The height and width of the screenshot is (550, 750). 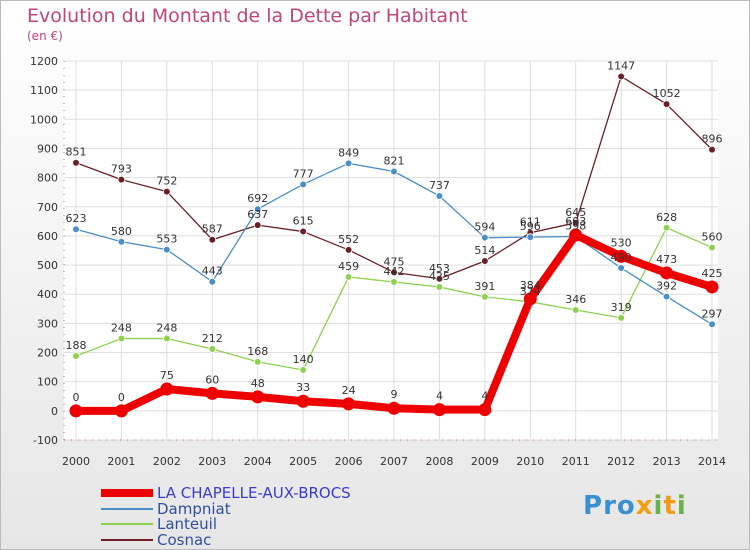 I want to click on x-tick-label: 2005, so click(x=303, y=461).